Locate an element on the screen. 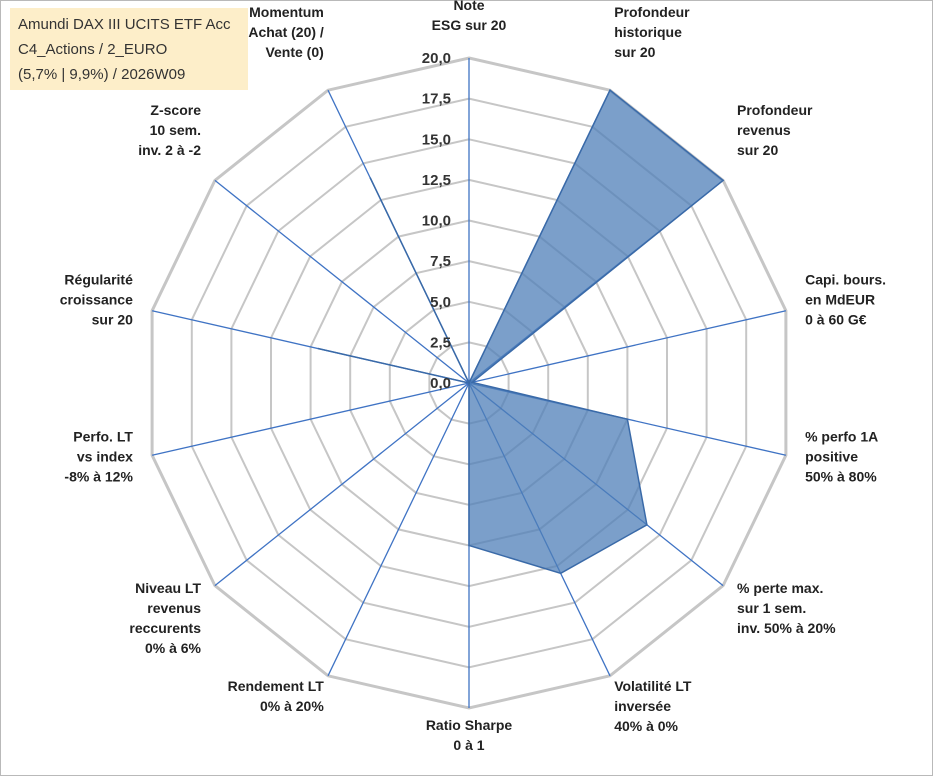 This screenshot has width=933, height=776. category-label-7: Ratio Sharpe 0 à 1 is located at coordinates (469, 735).